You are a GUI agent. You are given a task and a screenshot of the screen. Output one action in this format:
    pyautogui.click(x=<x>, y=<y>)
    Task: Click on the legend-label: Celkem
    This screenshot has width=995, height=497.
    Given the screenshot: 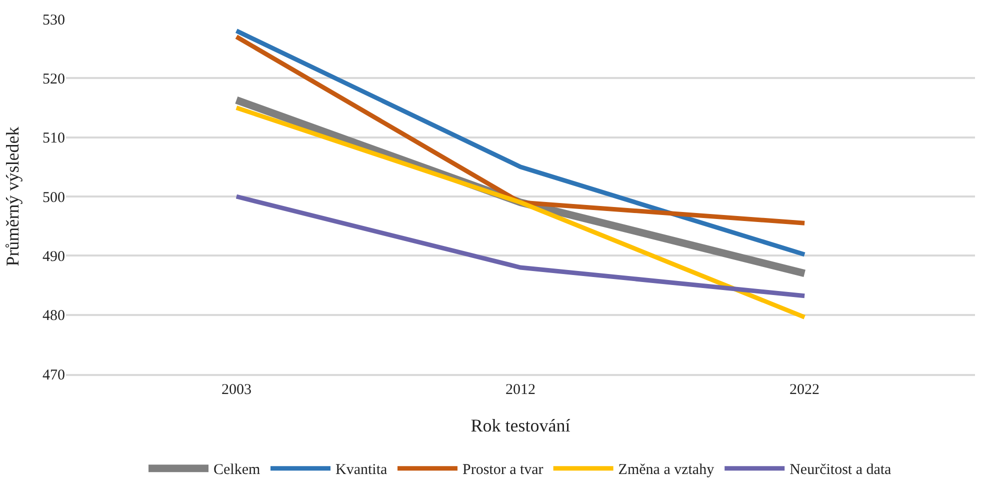 What is the action you would take?
    pyautogui.click(x=237, y=470)
    